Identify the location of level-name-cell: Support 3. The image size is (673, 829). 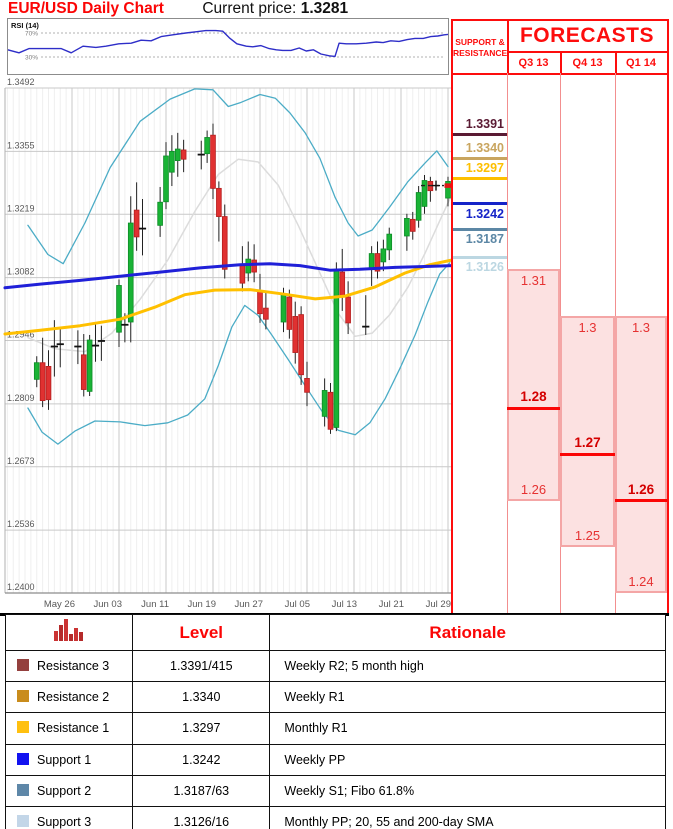
(69, 817).